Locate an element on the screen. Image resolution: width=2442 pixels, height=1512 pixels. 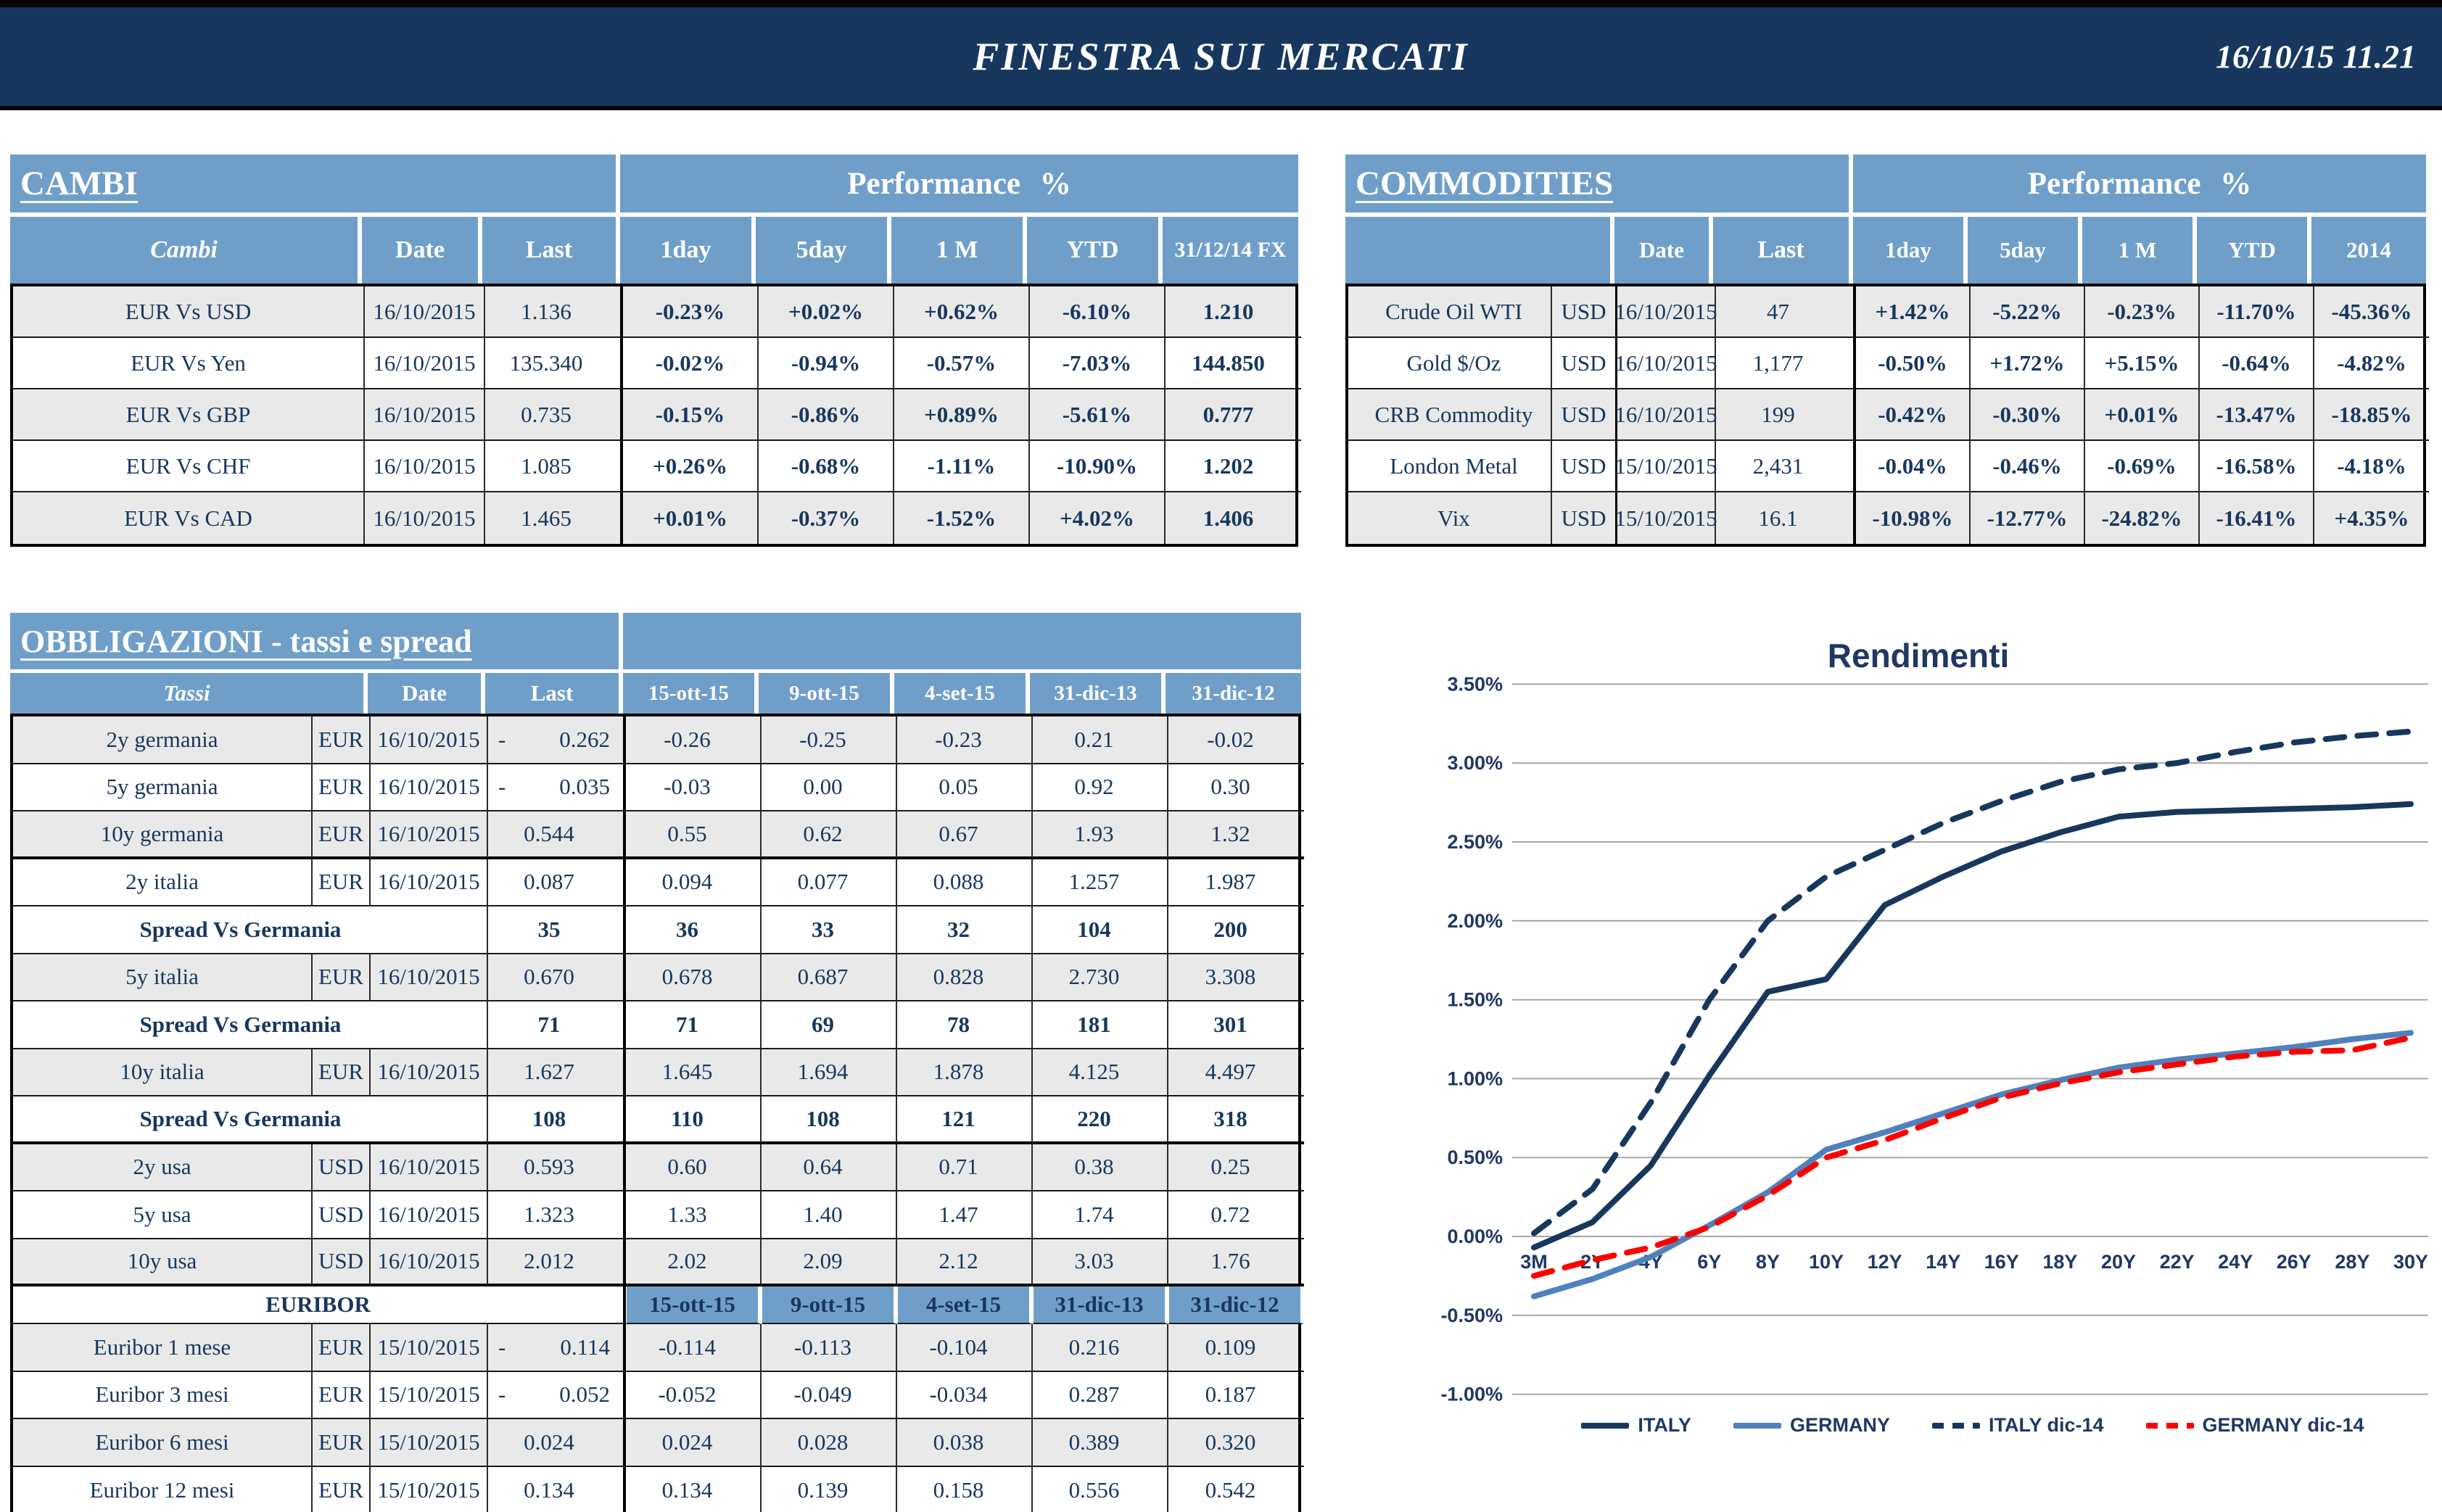
last-cell: 0.024 is located at coordinates (557, 1443).